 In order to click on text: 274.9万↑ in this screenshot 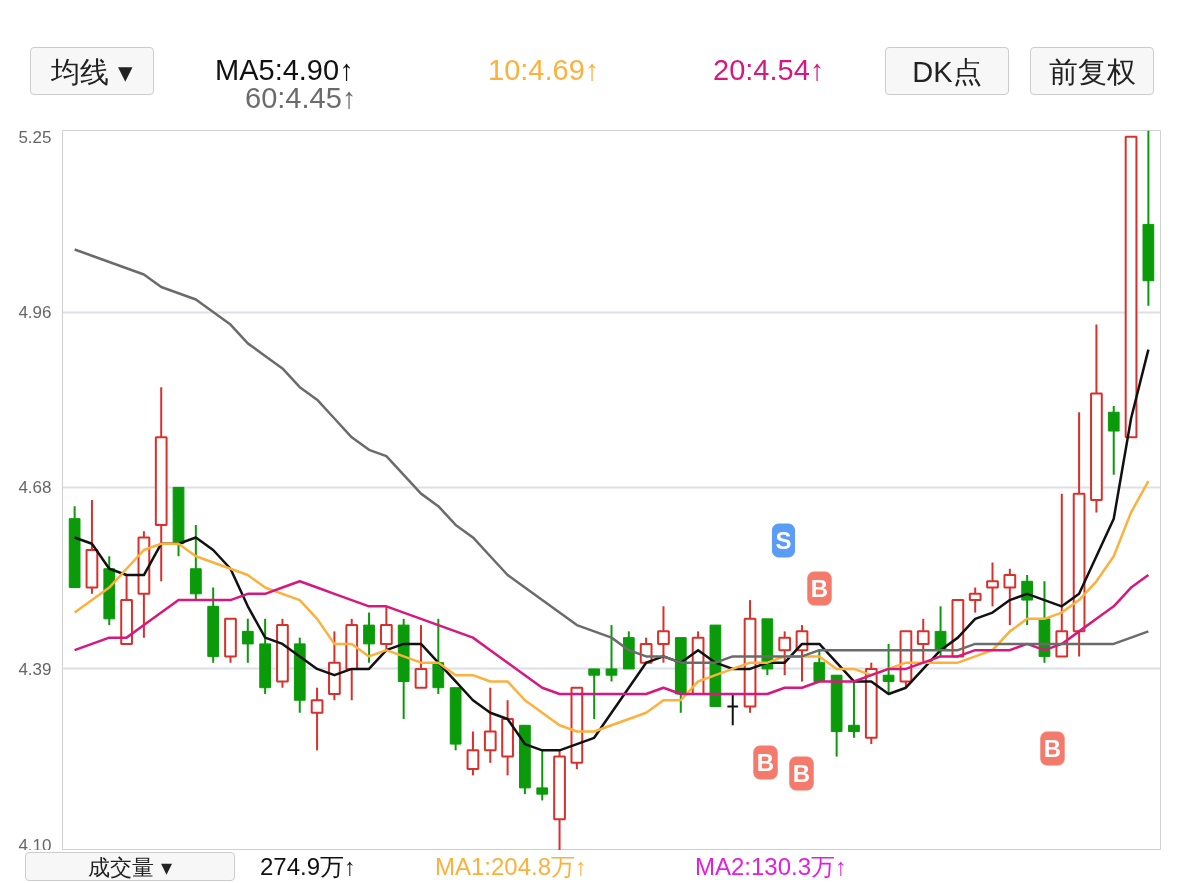, I will do `click(308, 866)`.